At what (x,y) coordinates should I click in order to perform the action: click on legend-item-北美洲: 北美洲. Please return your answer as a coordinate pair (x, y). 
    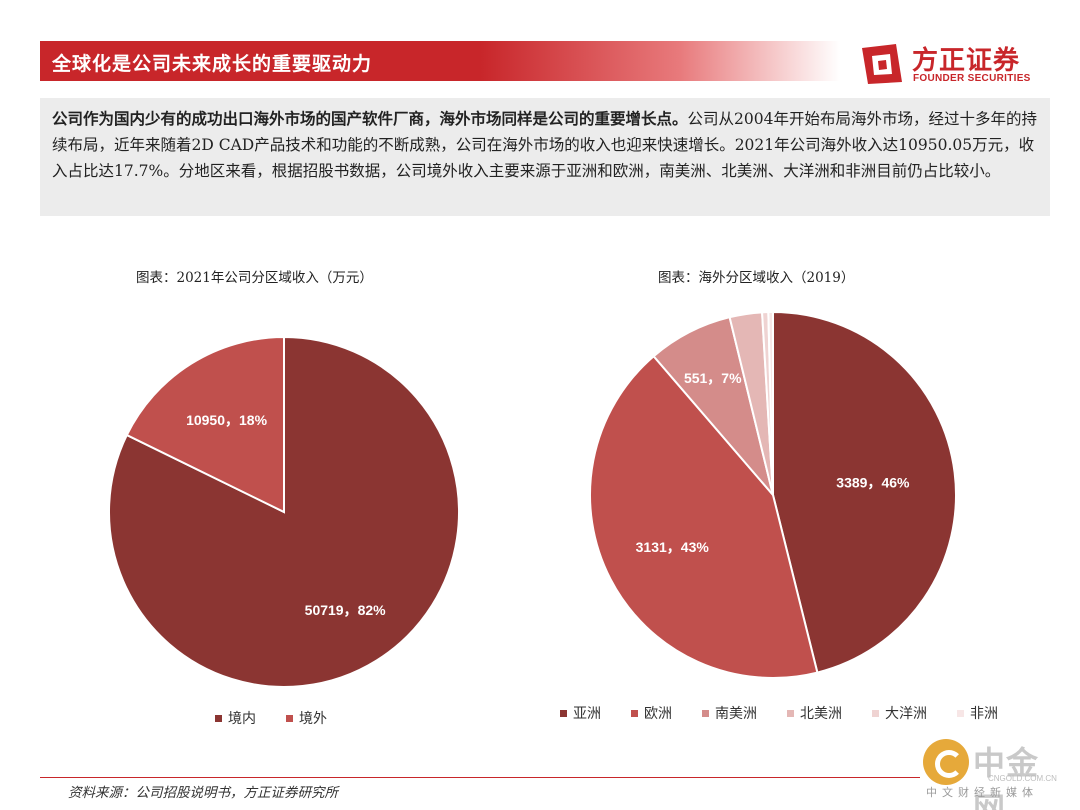
    Looking at the image, I should click on (814, 713).